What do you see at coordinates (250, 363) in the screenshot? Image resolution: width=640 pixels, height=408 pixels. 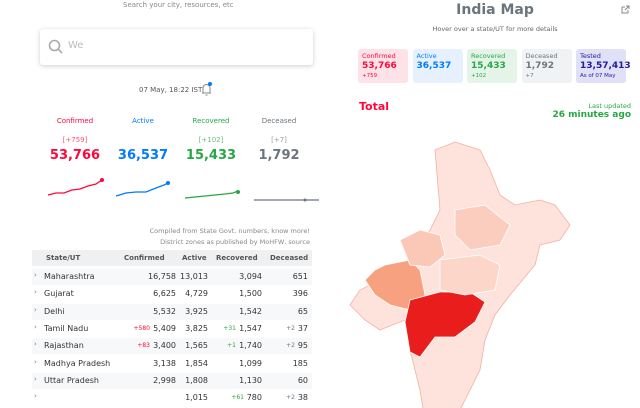 I see `cell-value: 1,099` at bounding box center [250, 363].